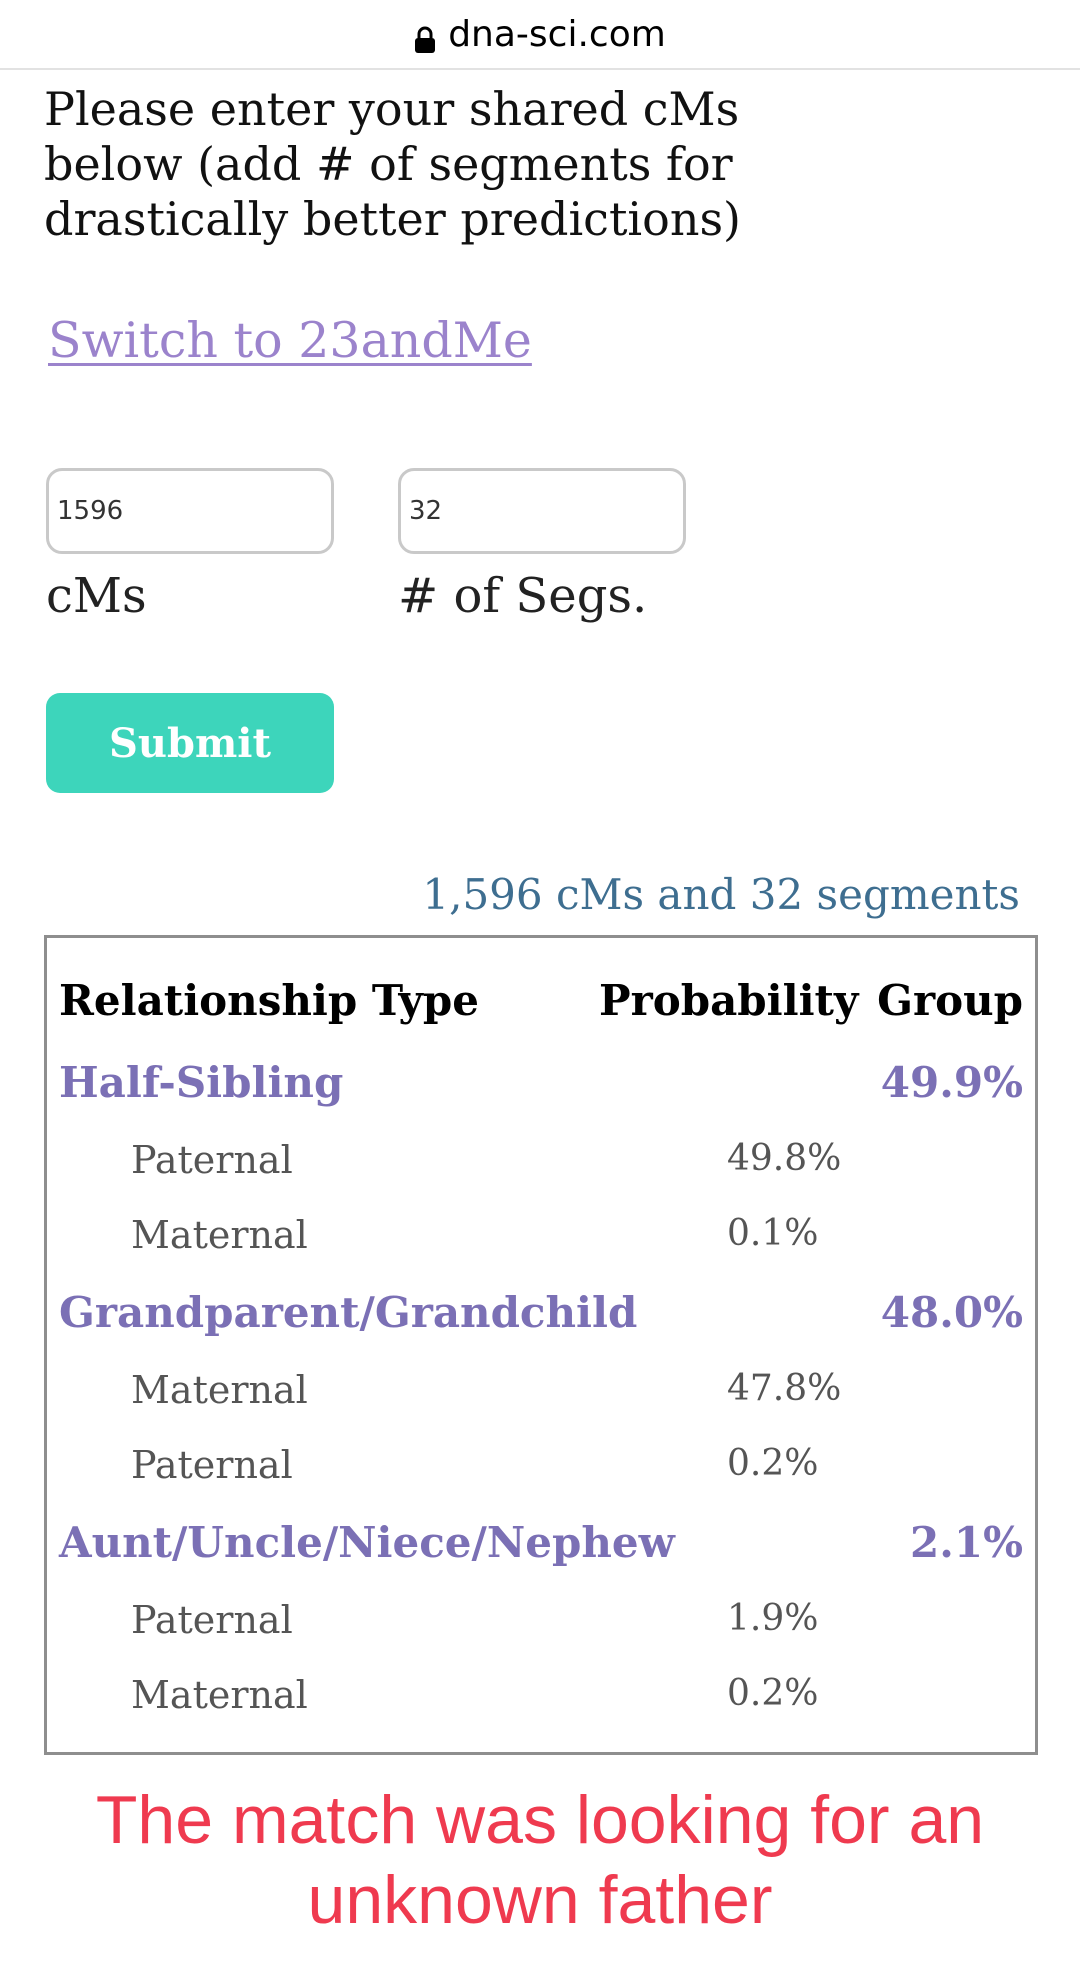 This screenshot has width=1080, height=1963. What do you see at coordinates (541, 1473) in the screenshot?
I see `sub-row: Paternal 0.2%` at bounding box center [541, 1473].